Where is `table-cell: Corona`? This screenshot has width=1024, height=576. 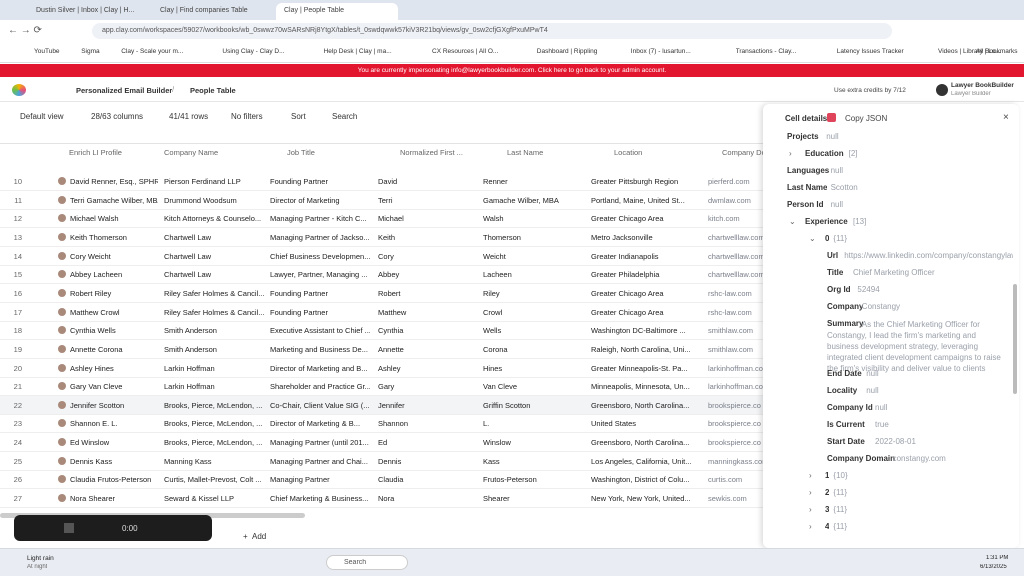
table-cell: Corona is located at coordinates (495, 349).